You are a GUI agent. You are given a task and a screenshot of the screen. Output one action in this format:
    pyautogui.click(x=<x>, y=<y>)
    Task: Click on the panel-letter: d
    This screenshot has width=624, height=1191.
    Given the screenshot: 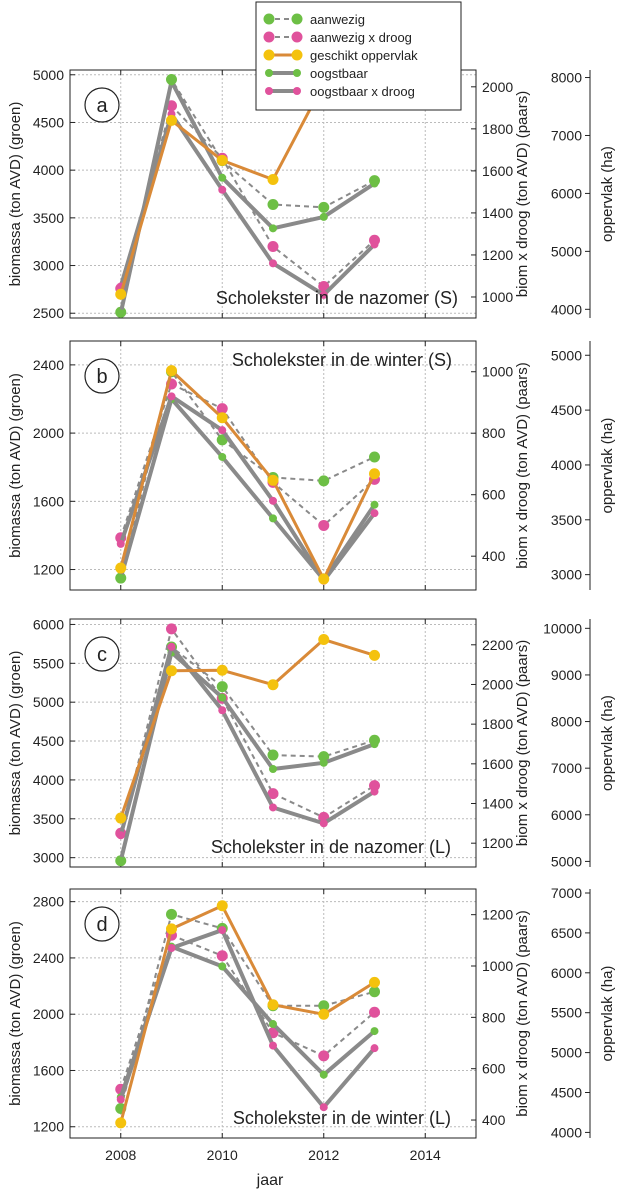 What is the action you would take?
    pyautogui.click(x=101, y=925)
    